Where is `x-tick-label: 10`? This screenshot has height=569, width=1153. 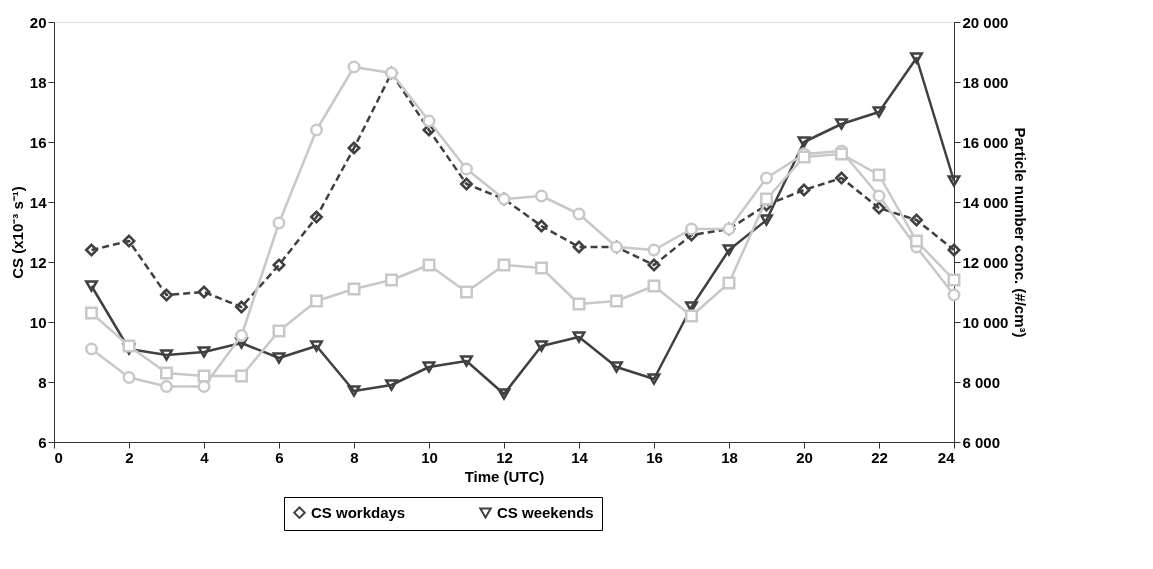
x-tick-label: 10 is located at coordinates (429, 457).